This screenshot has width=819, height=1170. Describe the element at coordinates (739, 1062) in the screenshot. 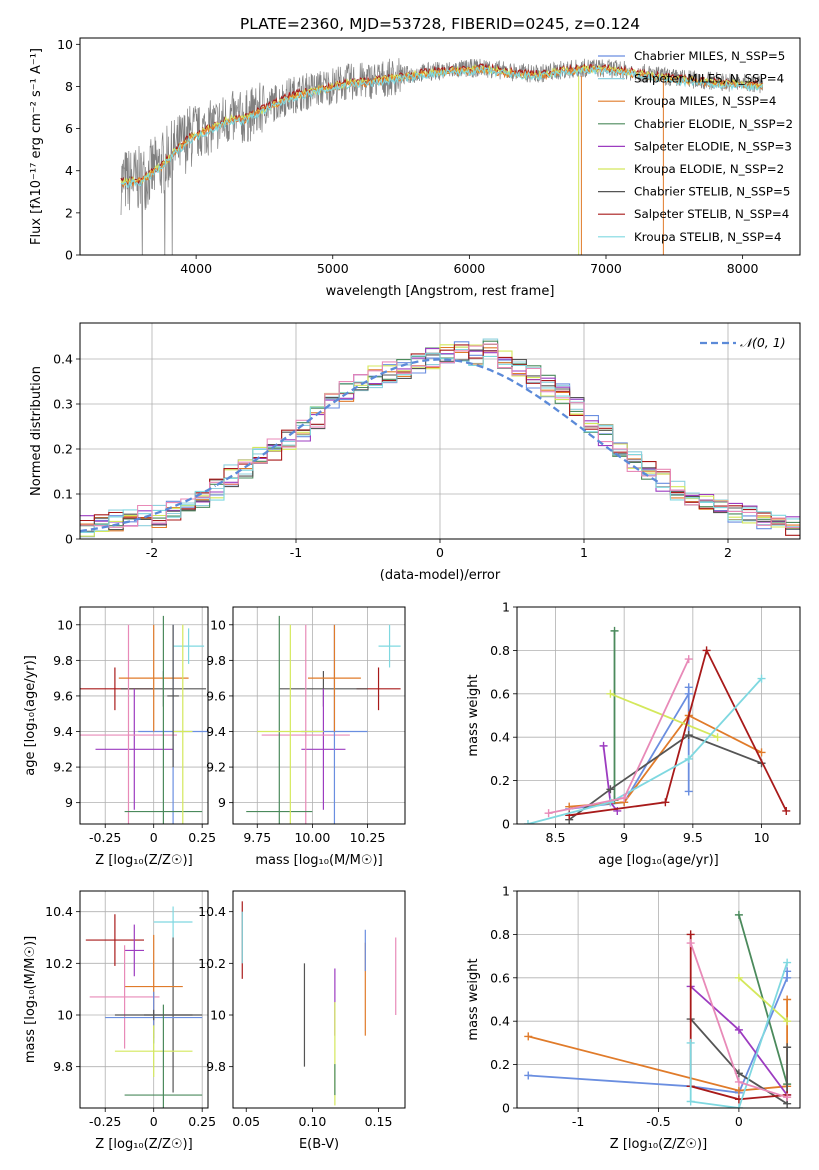

I see `mass-weight-line-chabrier_stelib` at that location.